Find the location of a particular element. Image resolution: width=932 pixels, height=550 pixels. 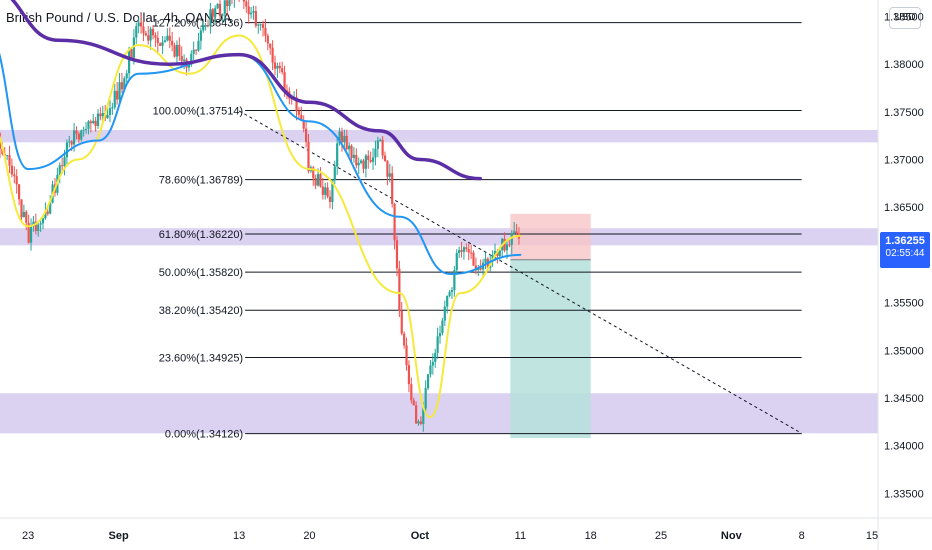

take-profit-area is located at coordinates (550, 349).